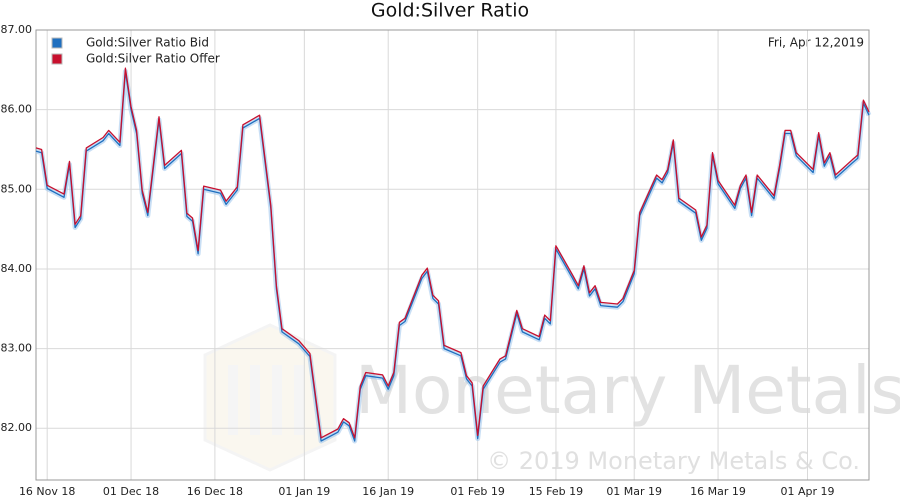 Image resolution: width=900 pixels, height=500 pixels. I want to click on chart-title: Gold:Silver Ratio, so click(450, 11).